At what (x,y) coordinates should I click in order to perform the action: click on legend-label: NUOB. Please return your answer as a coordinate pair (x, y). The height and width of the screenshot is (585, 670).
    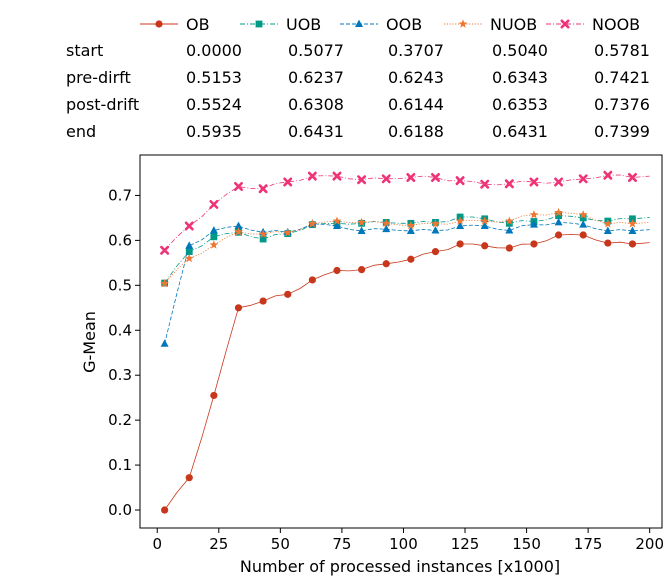
    Looking at the image, I should click on (513, 24).